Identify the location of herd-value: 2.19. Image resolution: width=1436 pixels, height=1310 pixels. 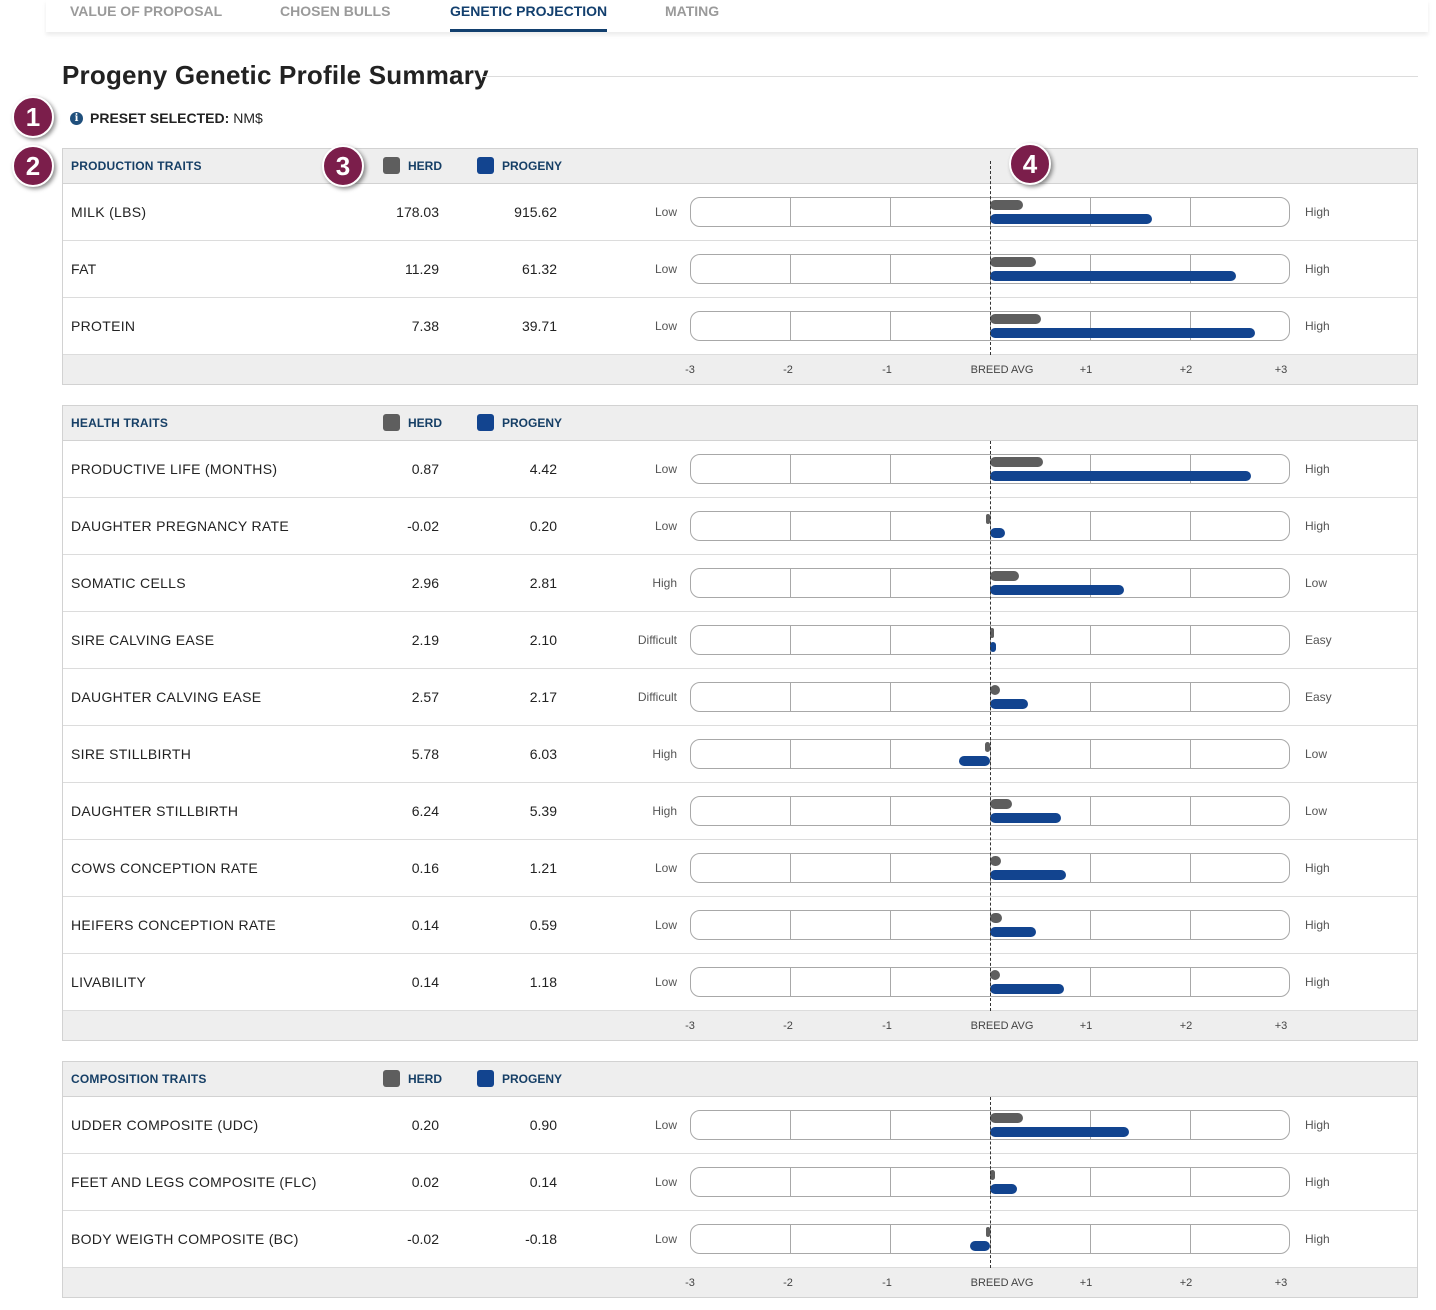
(425, 640).